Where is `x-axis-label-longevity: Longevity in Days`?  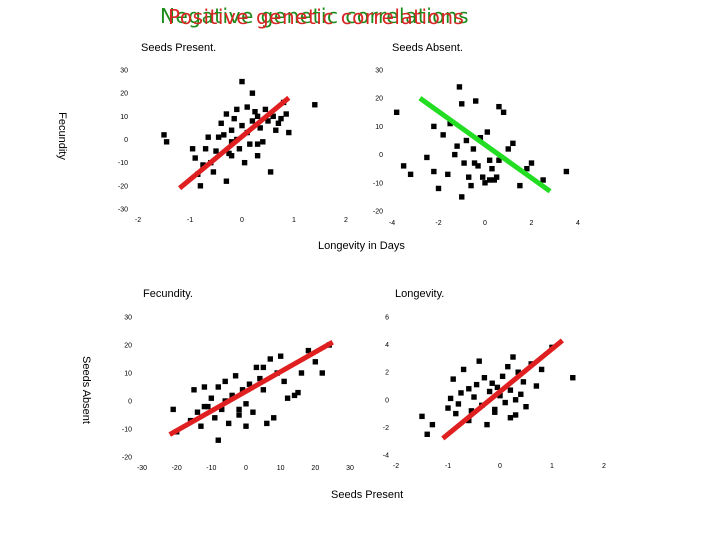
x-axis-label-longevity: Longevity in Days is located at coordinates (361, 246).